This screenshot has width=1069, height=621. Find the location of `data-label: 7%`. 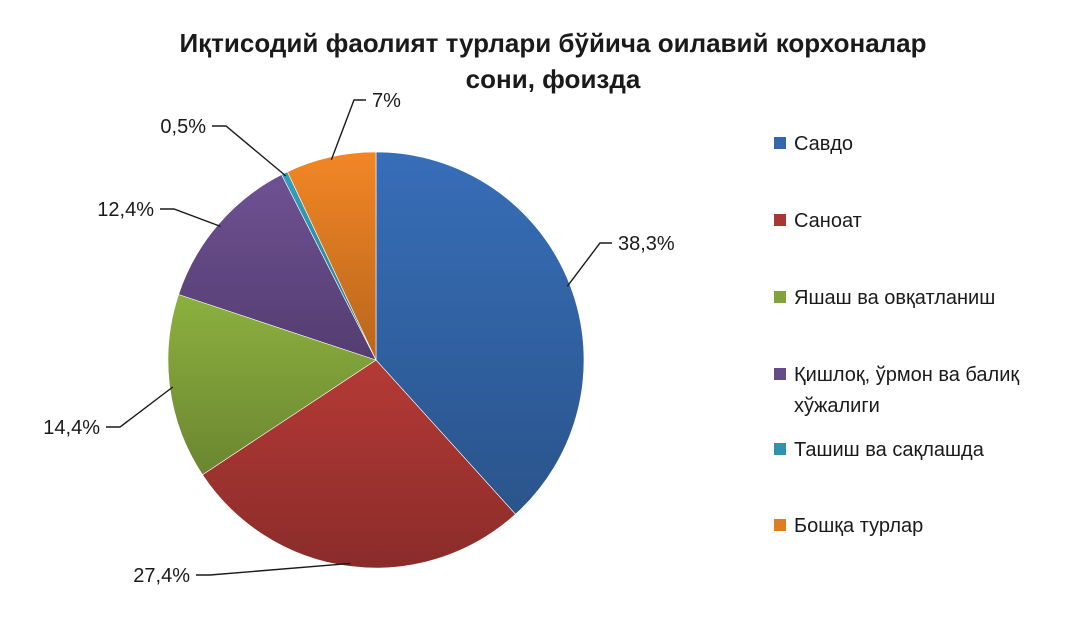

data-label: 7% is located at coordinates (386, 101).